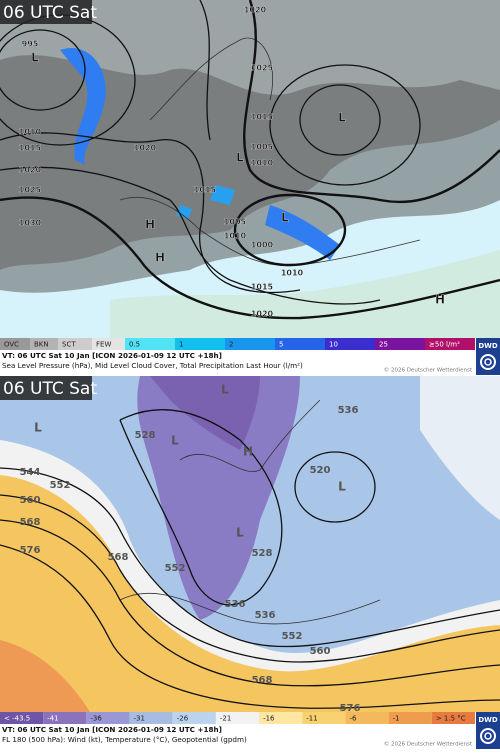 This screenshot has width=500, height=754. I want to click on legend-label: 25, so click(383, 345).